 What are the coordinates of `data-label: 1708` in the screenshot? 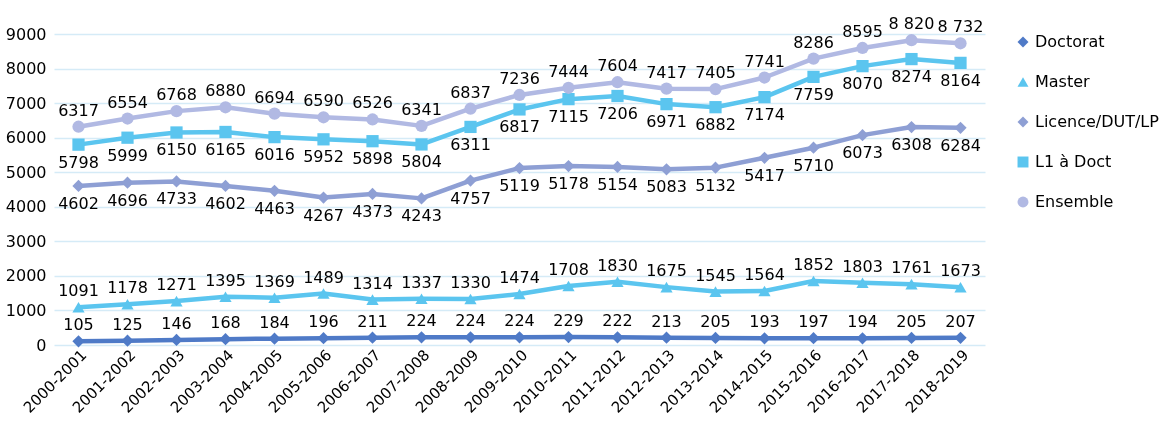 It's located at (568, 269).